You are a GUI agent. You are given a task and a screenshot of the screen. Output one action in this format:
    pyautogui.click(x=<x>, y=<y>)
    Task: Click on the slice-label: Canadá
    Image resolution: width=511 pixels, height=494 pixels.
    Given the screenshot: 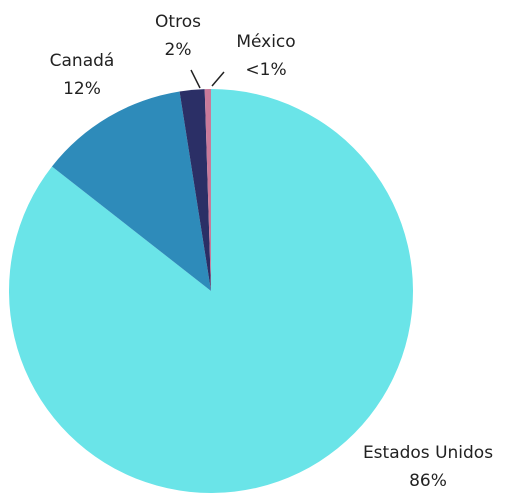 What is the action you would take?
    pyautogui.click(x=82, y=61)
    